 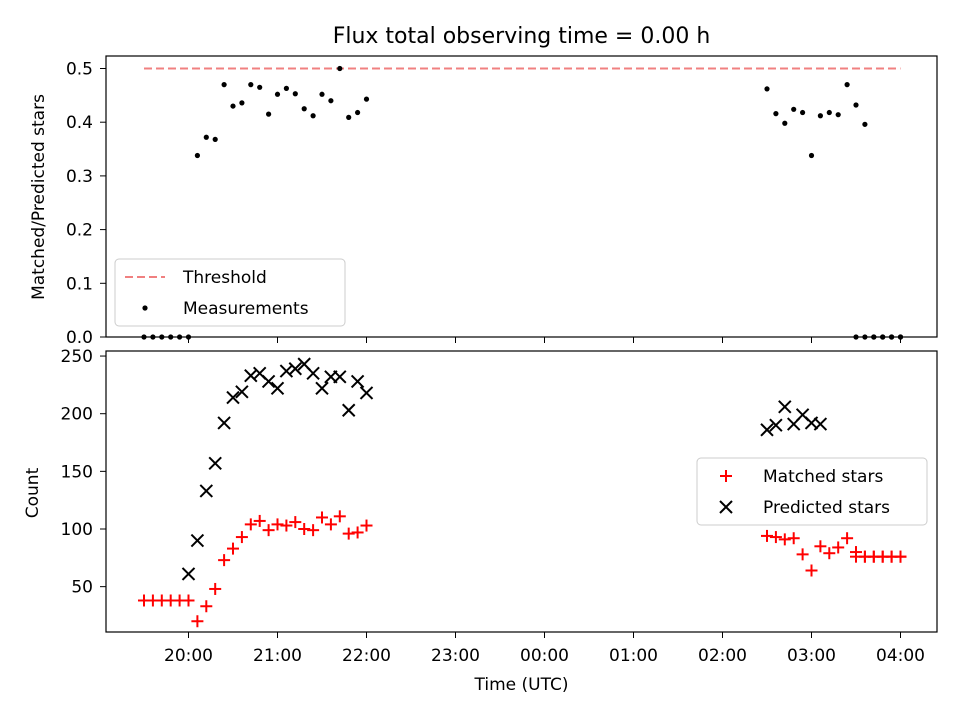 What do you see at coordinates (521, 685) in the screenshot?
I see `x-axis-label: Time (UTC)` at bounding box center [521, 685].